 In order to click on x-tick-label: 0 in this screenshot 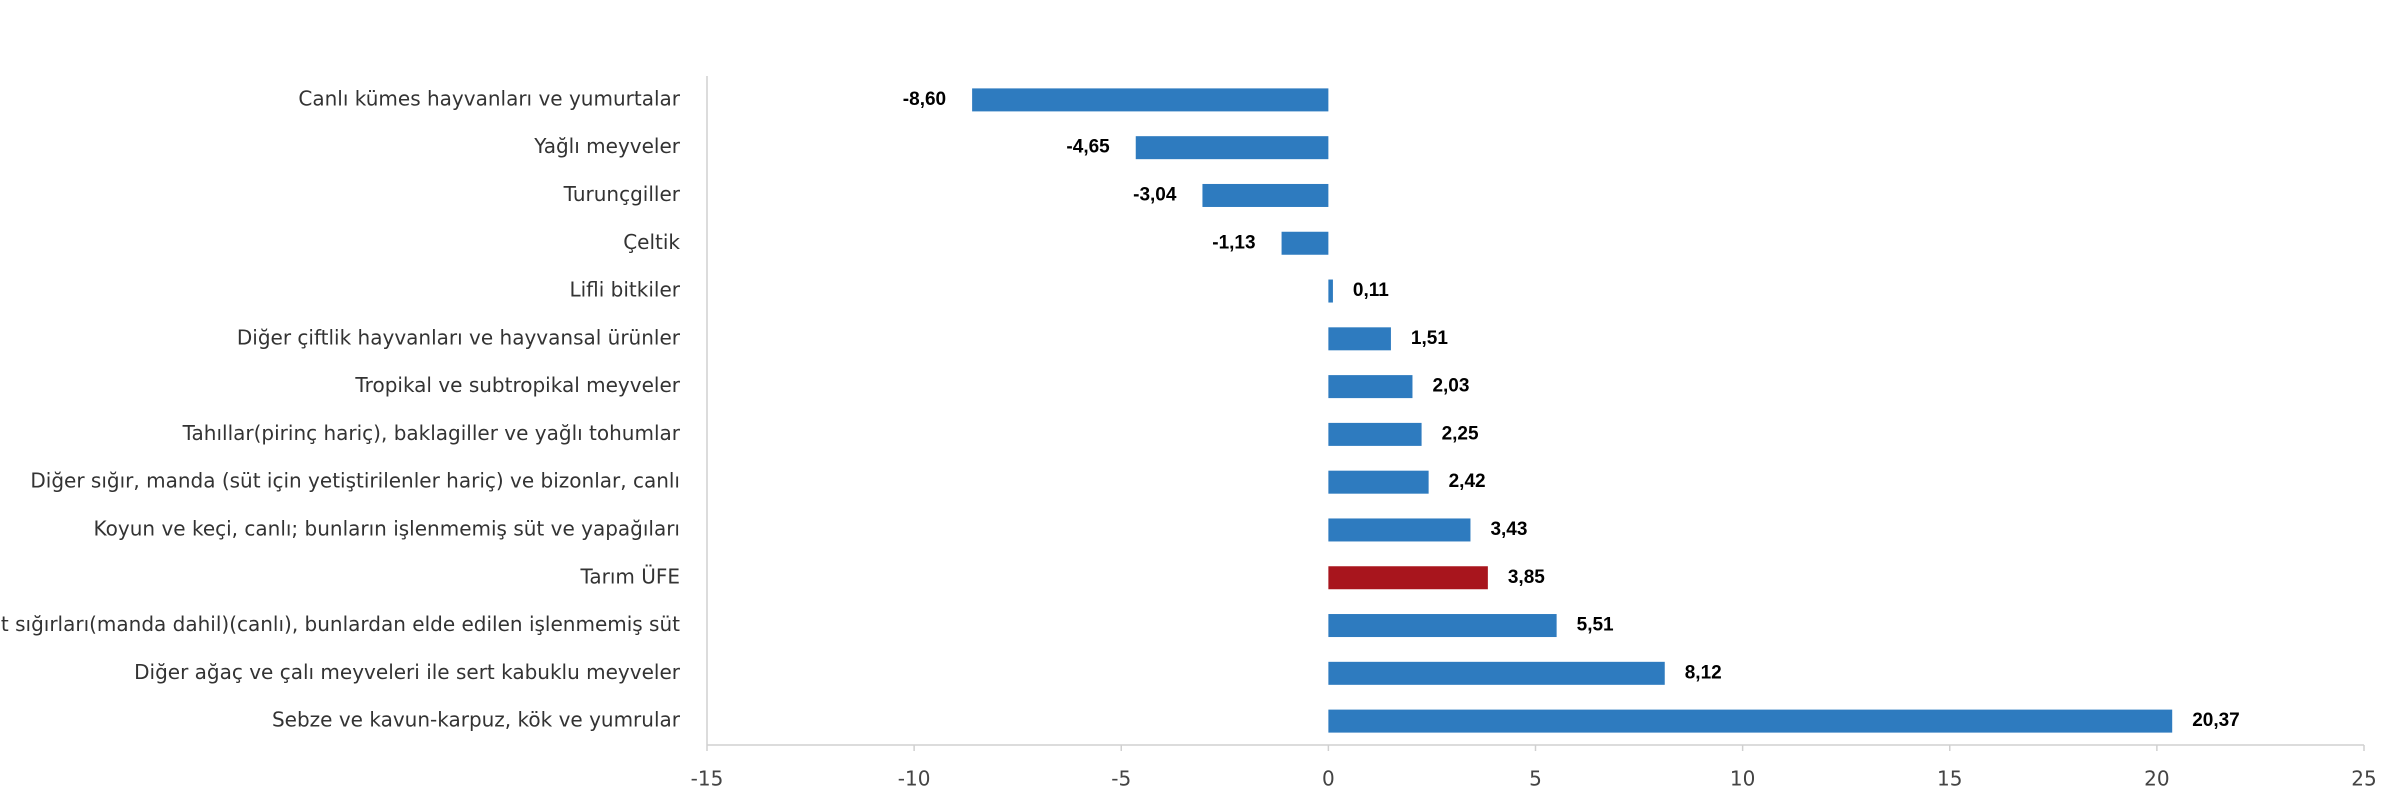, I will do `click(1328, 779)`.